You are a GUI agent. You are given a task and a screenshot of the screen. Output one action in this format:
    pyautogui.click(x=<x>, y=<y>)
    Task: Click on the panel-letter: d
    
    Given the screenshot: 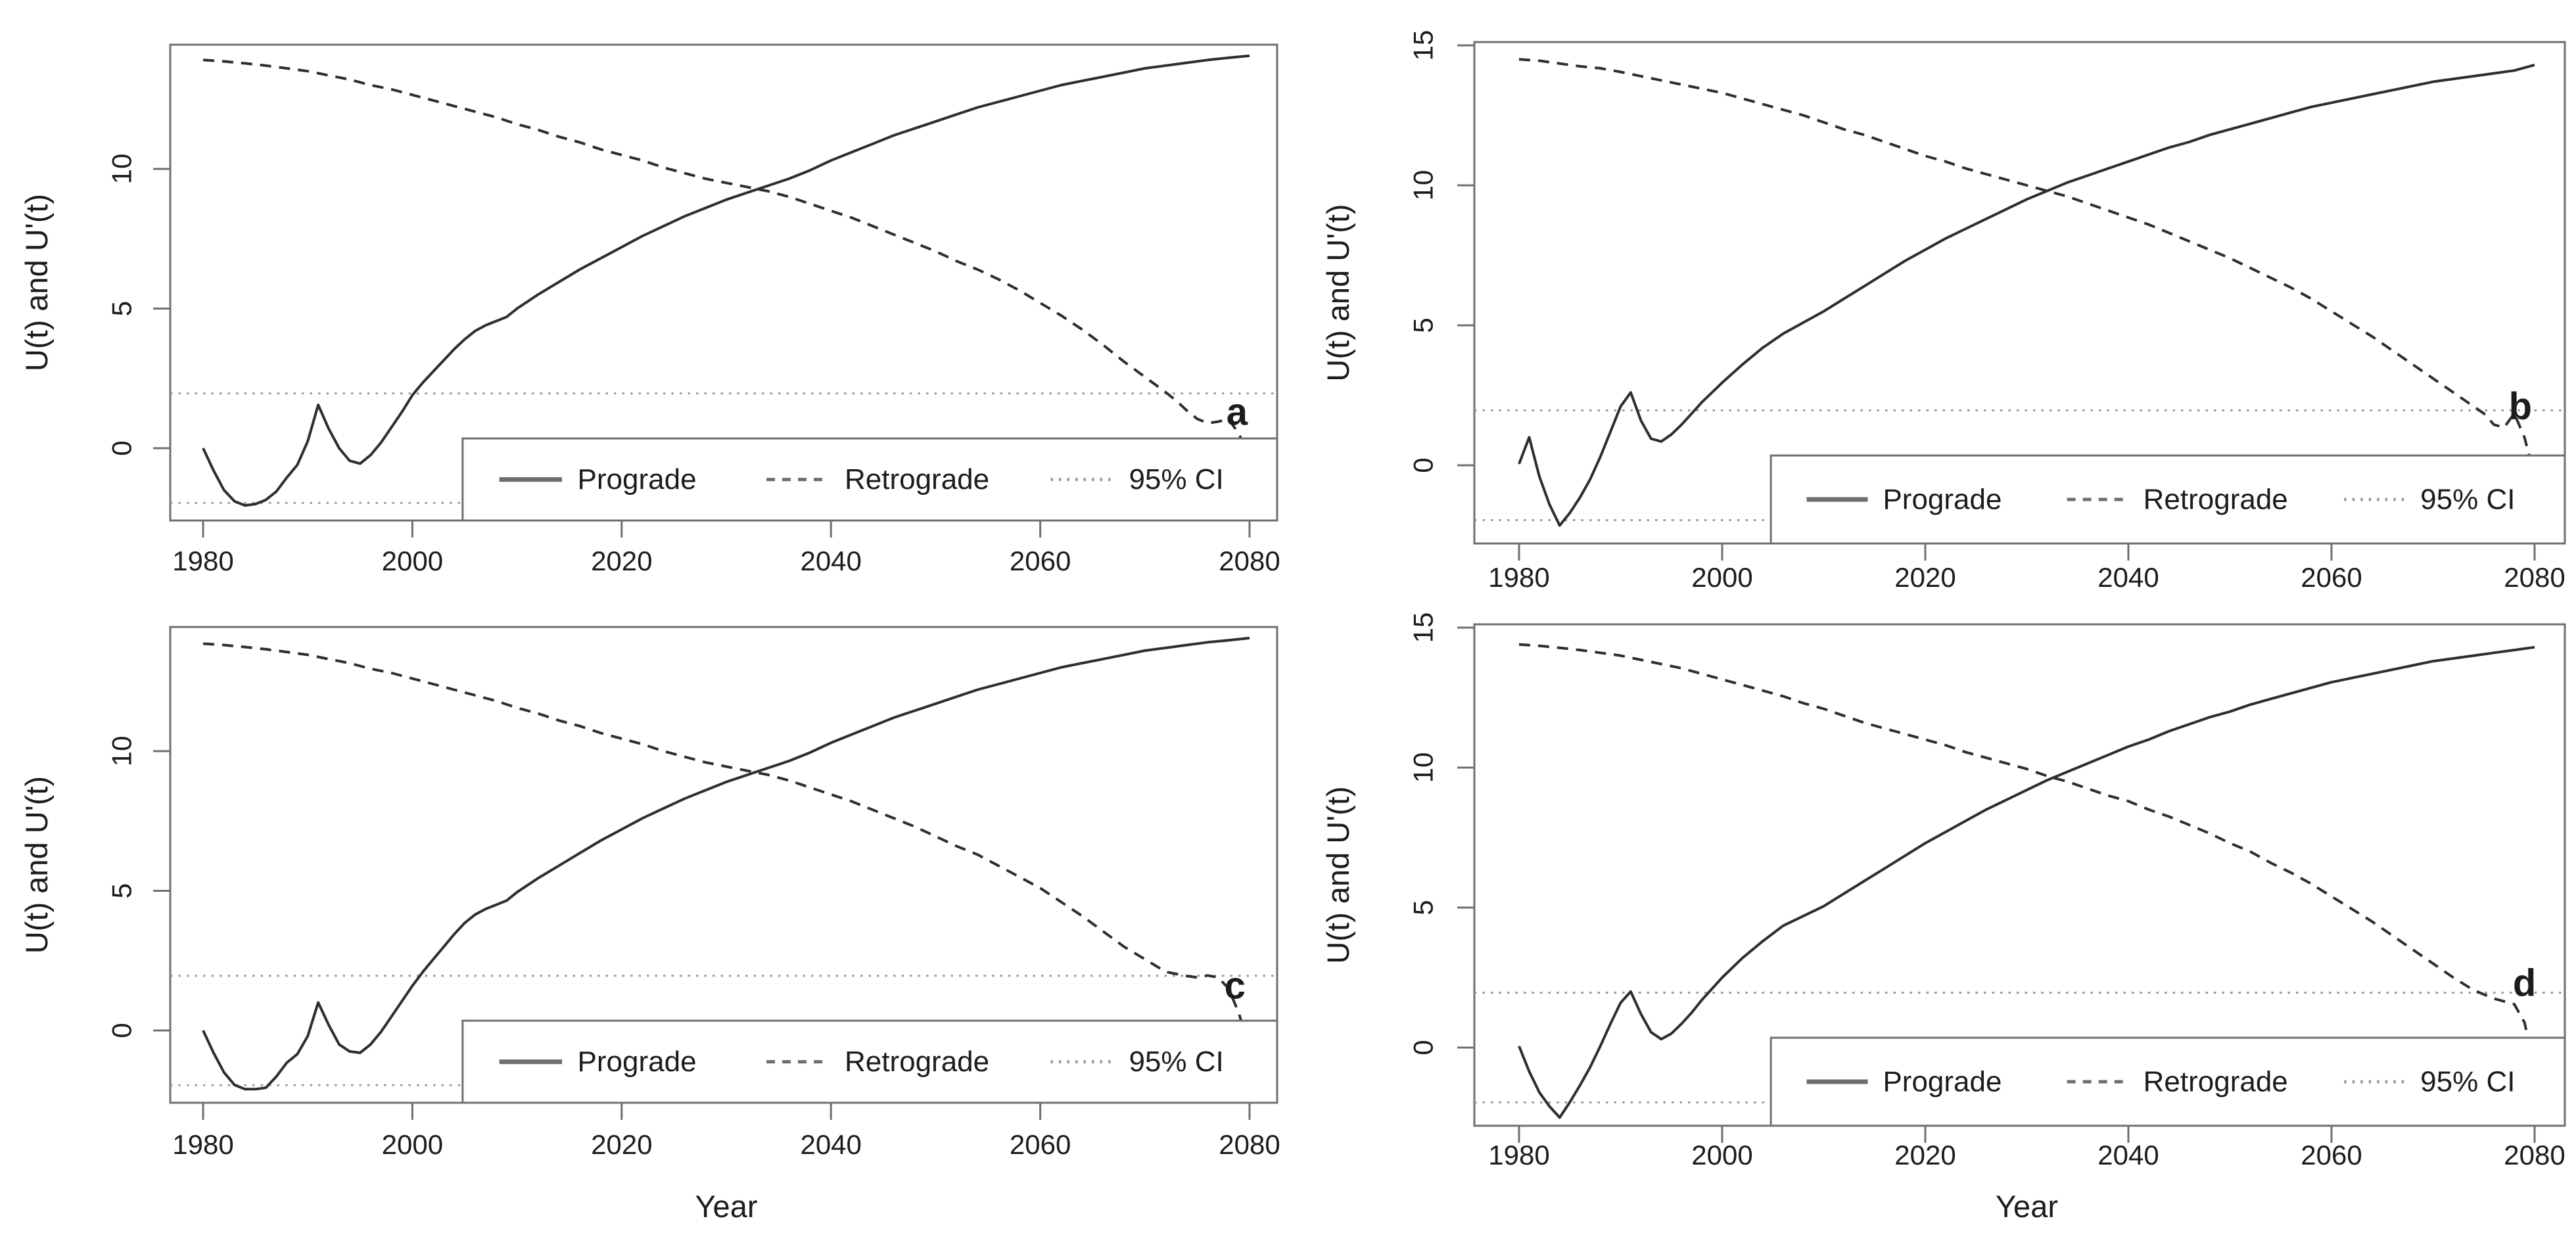 What is the action you would take?
    pyautogui.click(x=2524, y=983)
    